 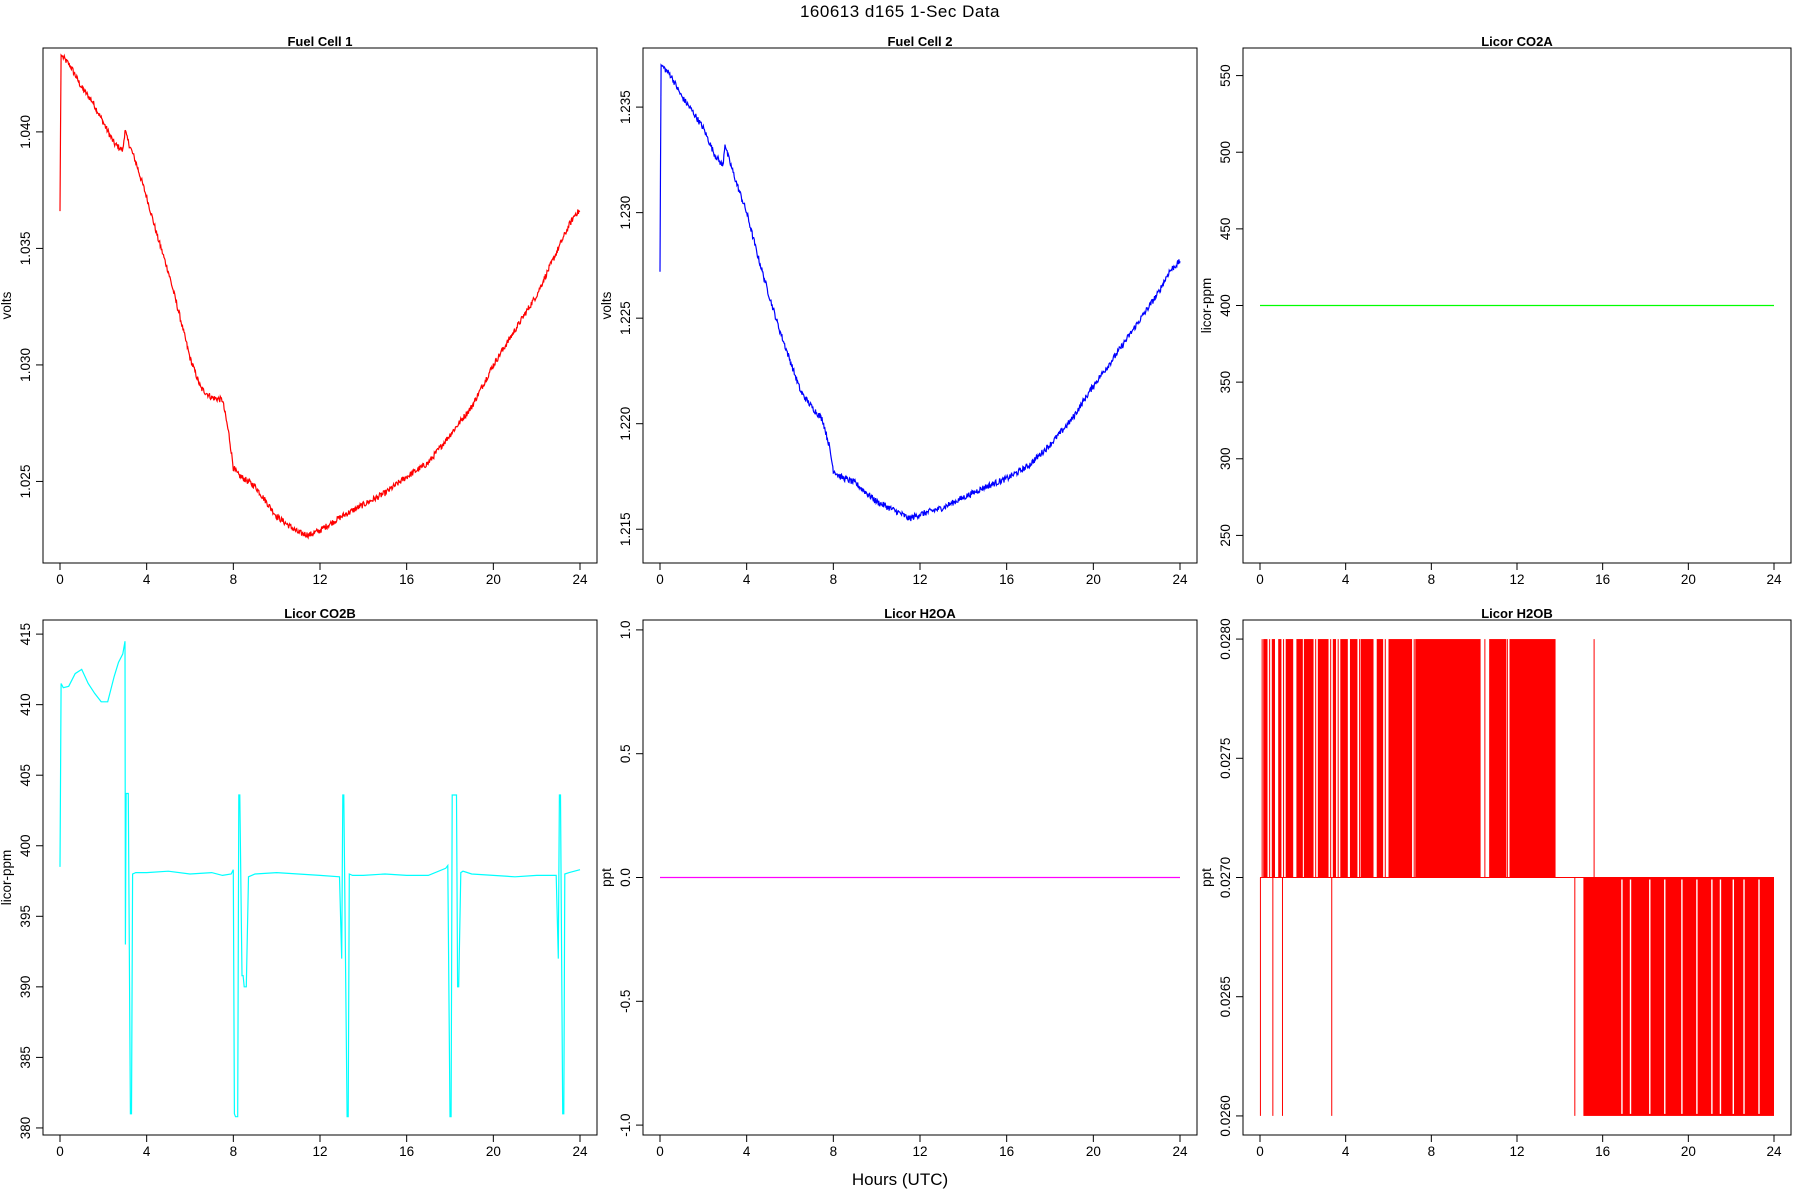 I want to click on y-tick-label: -1.0, so click(x=625, y=1124).